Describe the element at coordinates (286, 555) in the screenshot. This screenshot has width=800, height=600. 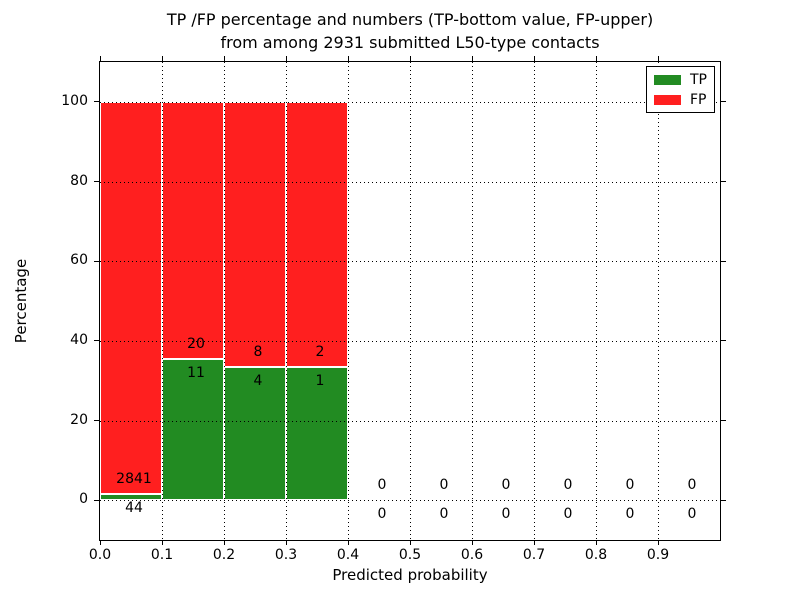
I see `x-tick-label: 0.3` at that location.